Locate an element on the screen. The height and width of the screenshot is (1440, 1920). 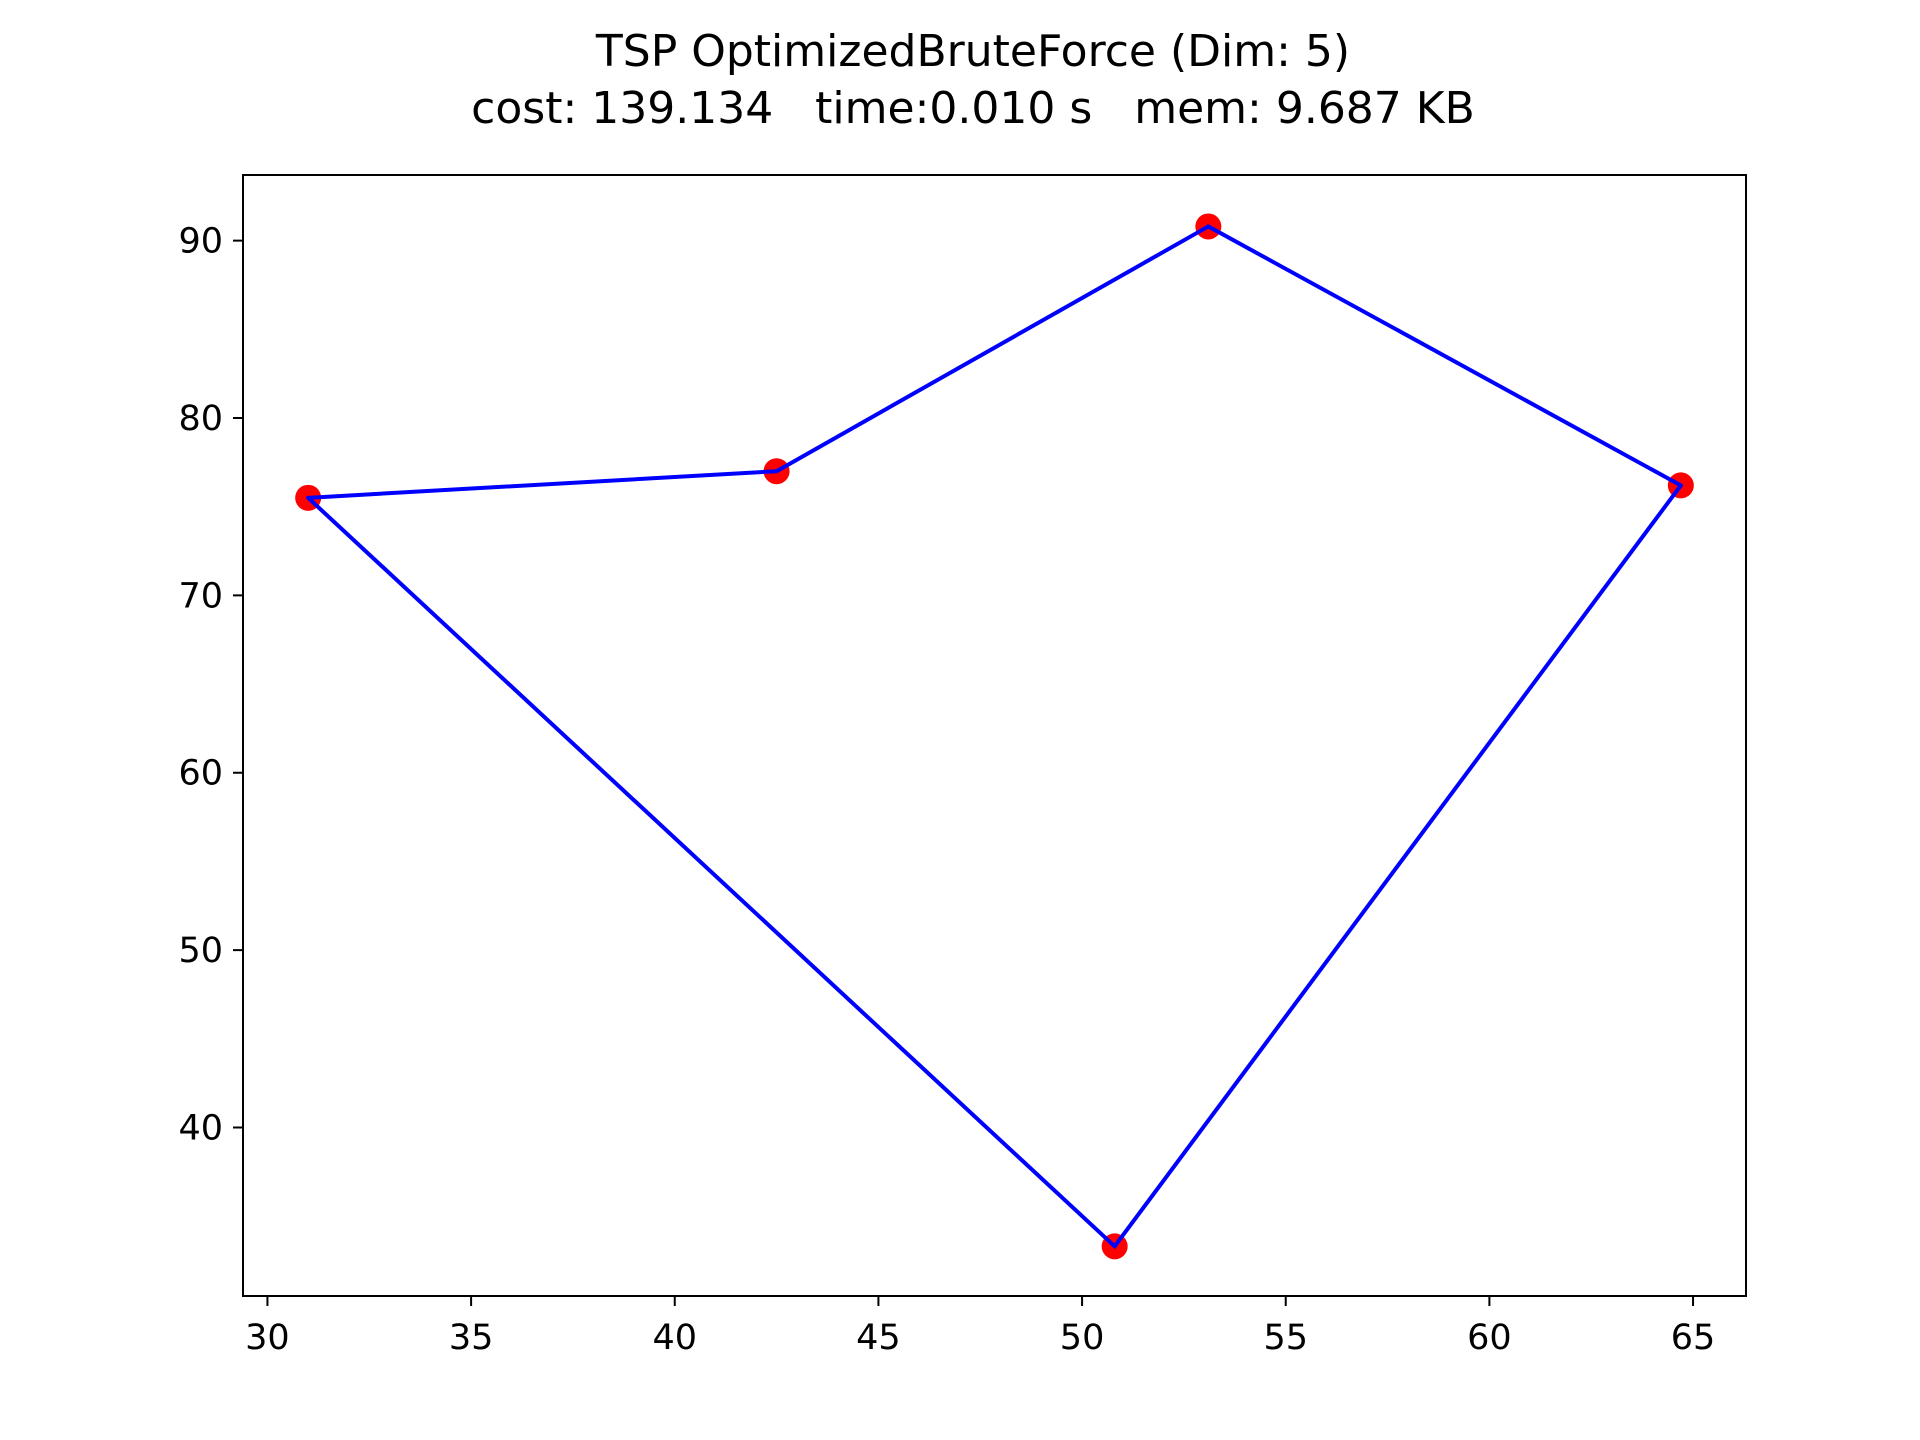
y-tick-label: 70 is located at coordinates (200, 596).